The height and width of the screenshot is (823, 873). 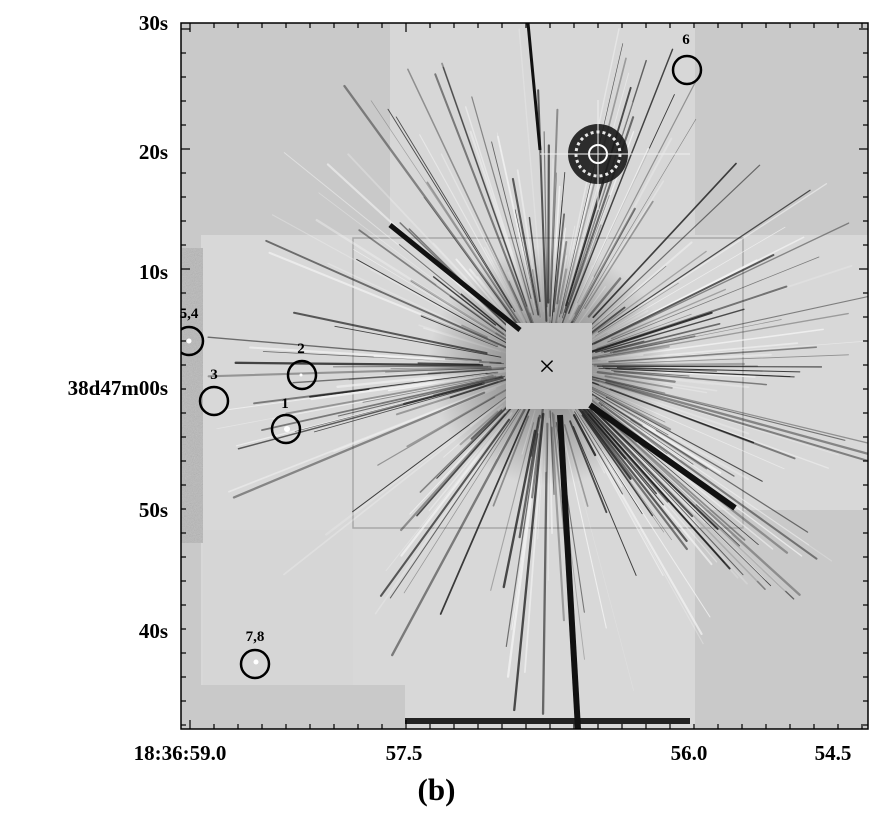 I want to click on secondary-star, so click(x=615, y=155).